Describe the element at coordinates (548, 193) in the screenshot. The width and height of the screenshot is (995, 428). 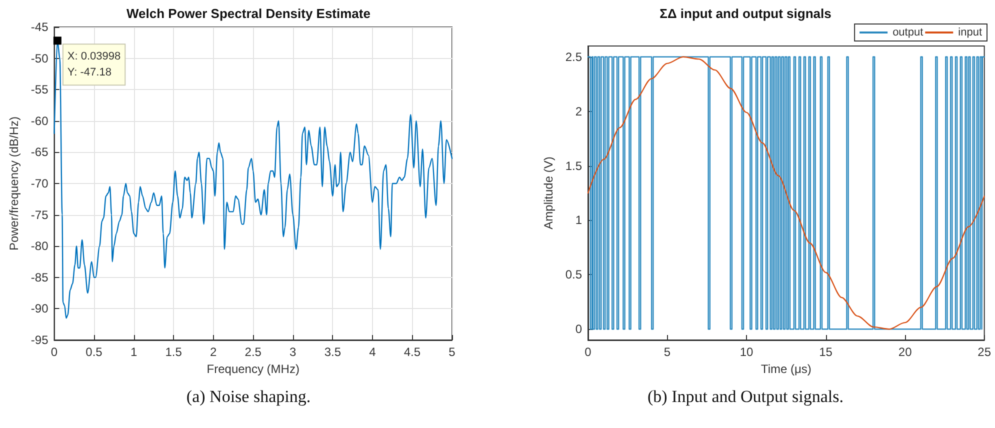
I see `y-axis-title: Amplitude (V)` at that location.